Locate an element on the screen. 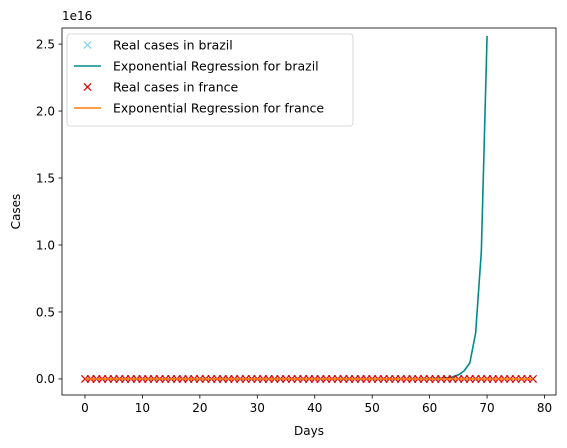 The width and height of the screenshot is (567, 448). y-tick-label: 0.5 is located at coordinates (45, 312).